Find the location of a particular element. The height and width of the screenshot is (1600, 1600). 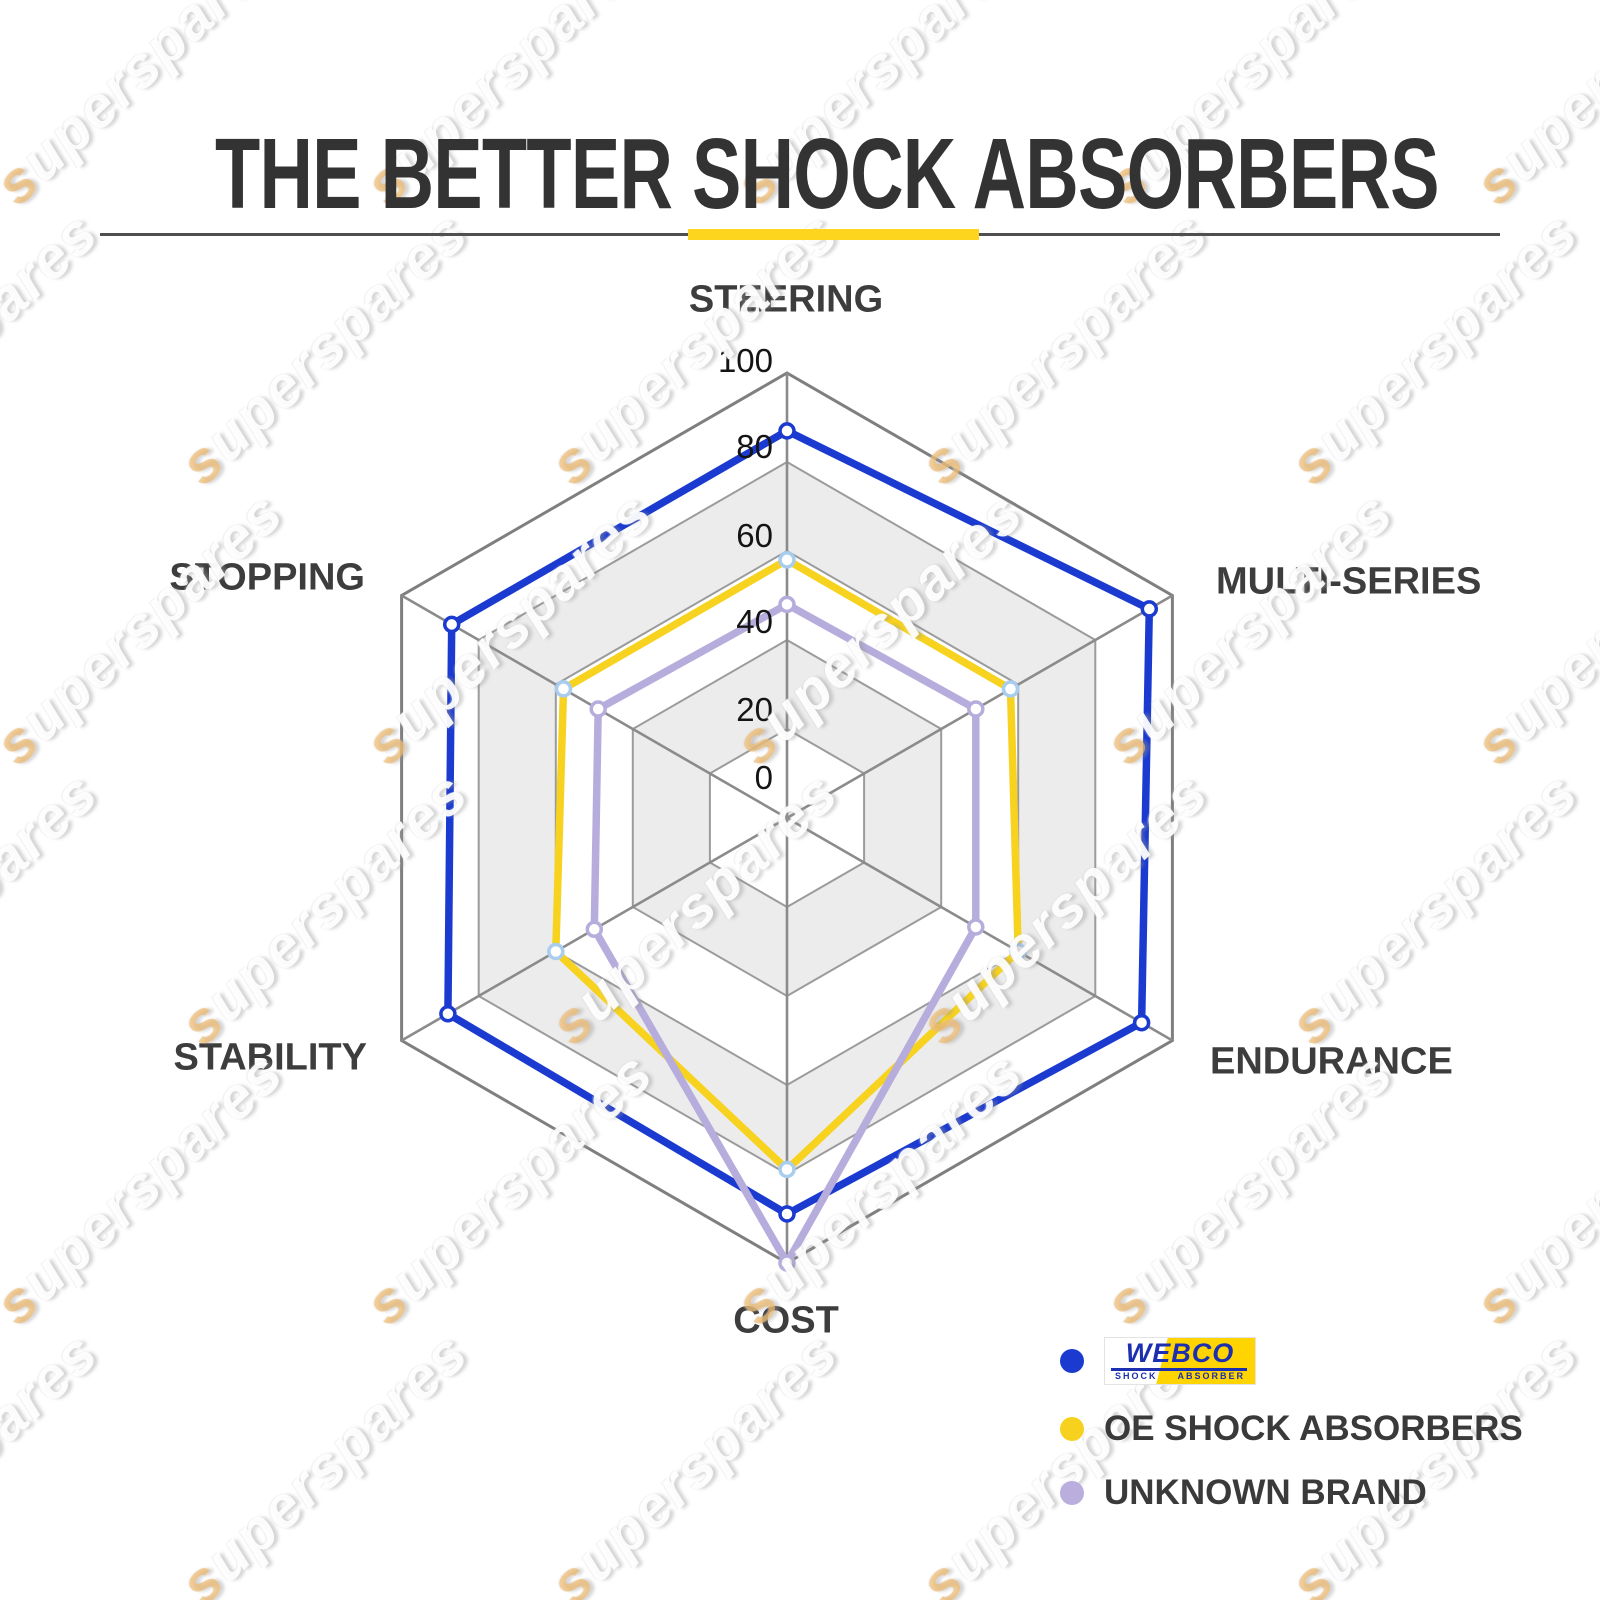

tick-label-20: 20 is located at coordinates (754, 709).